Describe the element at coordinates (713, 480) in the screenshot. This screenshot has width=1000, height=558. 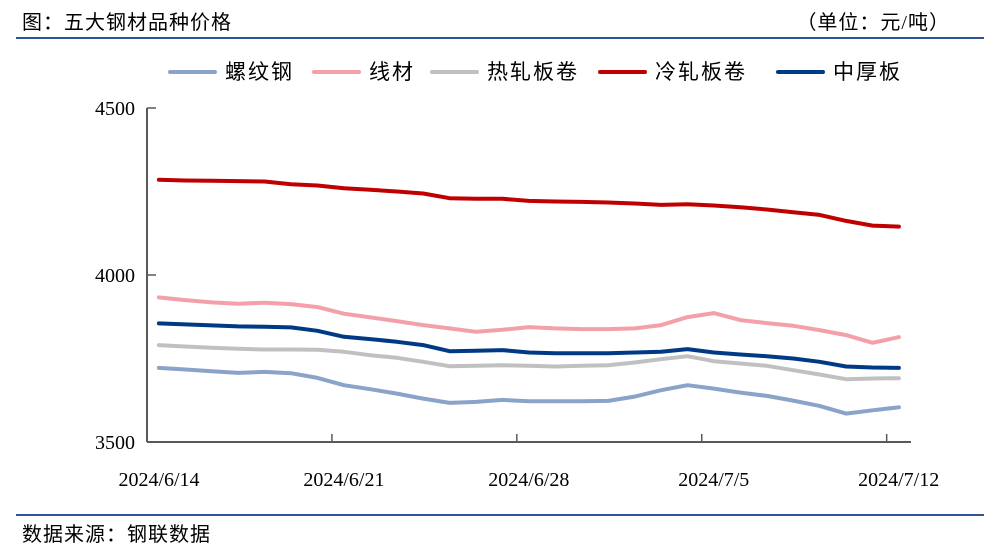
I see `x-tick-label: 2024/7/5` at that location.